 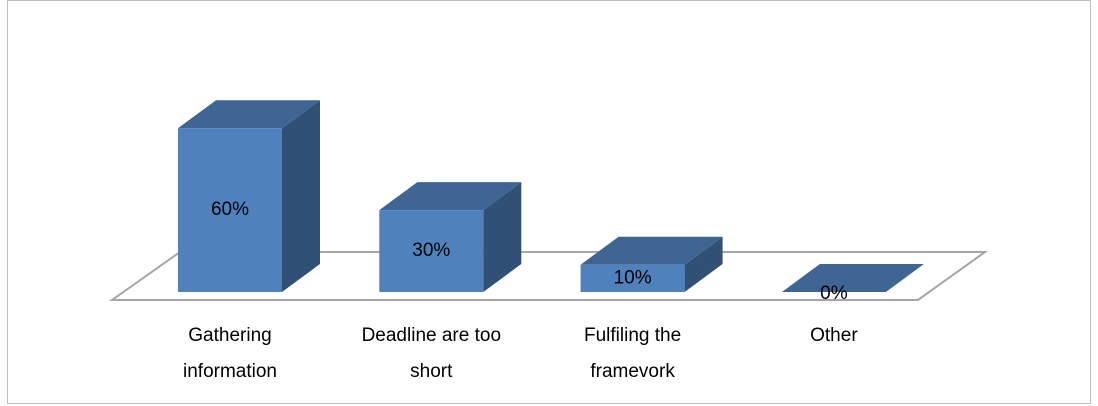 I want to click on floor, so click(x=548, y=276).